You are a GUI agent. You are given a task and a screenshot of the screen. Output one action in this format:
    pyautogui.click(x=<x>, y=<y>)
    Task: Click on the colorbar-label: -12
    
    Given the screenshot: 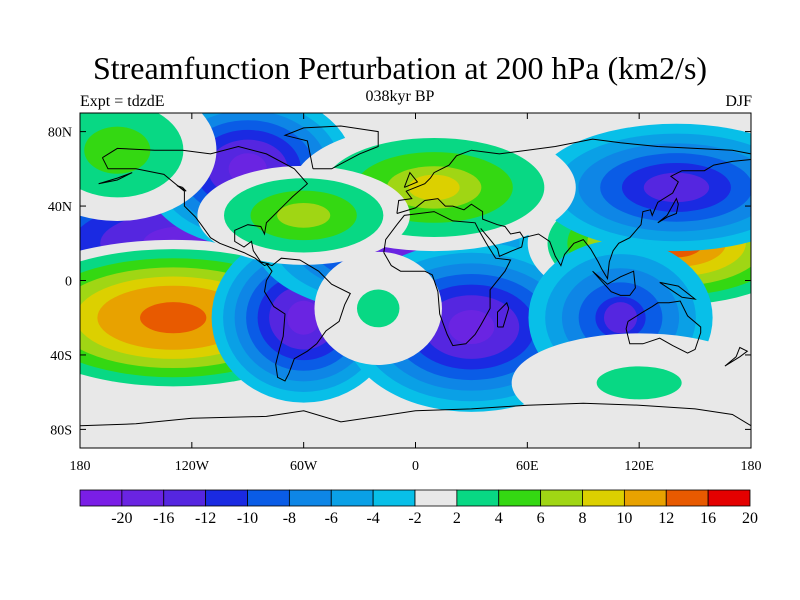 What is the action you would take?
    pyautogui.click(x=205, y=518)
    